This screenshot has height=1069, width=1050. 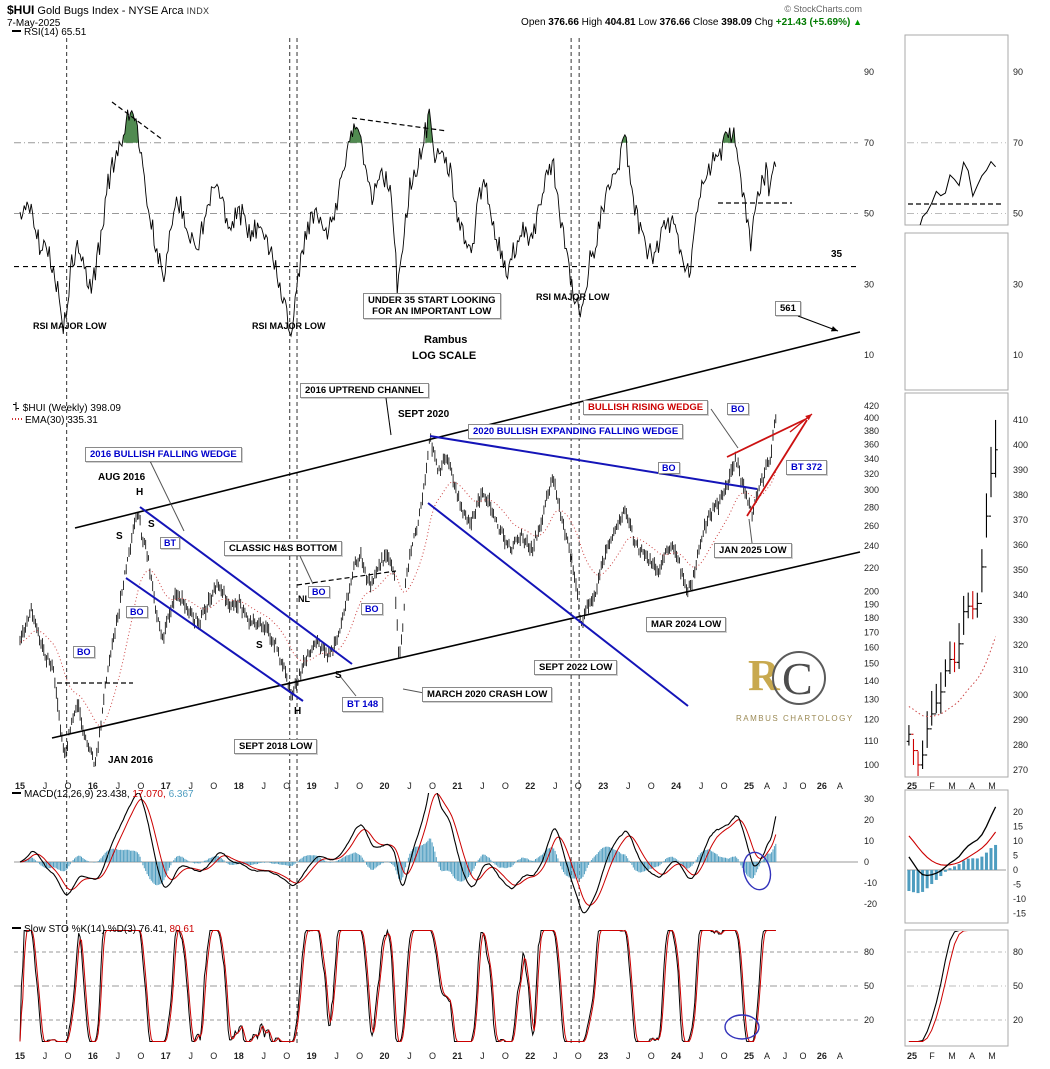 What do you see at coordinates (289, 326) in the screenshot?
I see `rsi-major-low-2: RSI MAJOR LOW` at bounding box center [289, 326].